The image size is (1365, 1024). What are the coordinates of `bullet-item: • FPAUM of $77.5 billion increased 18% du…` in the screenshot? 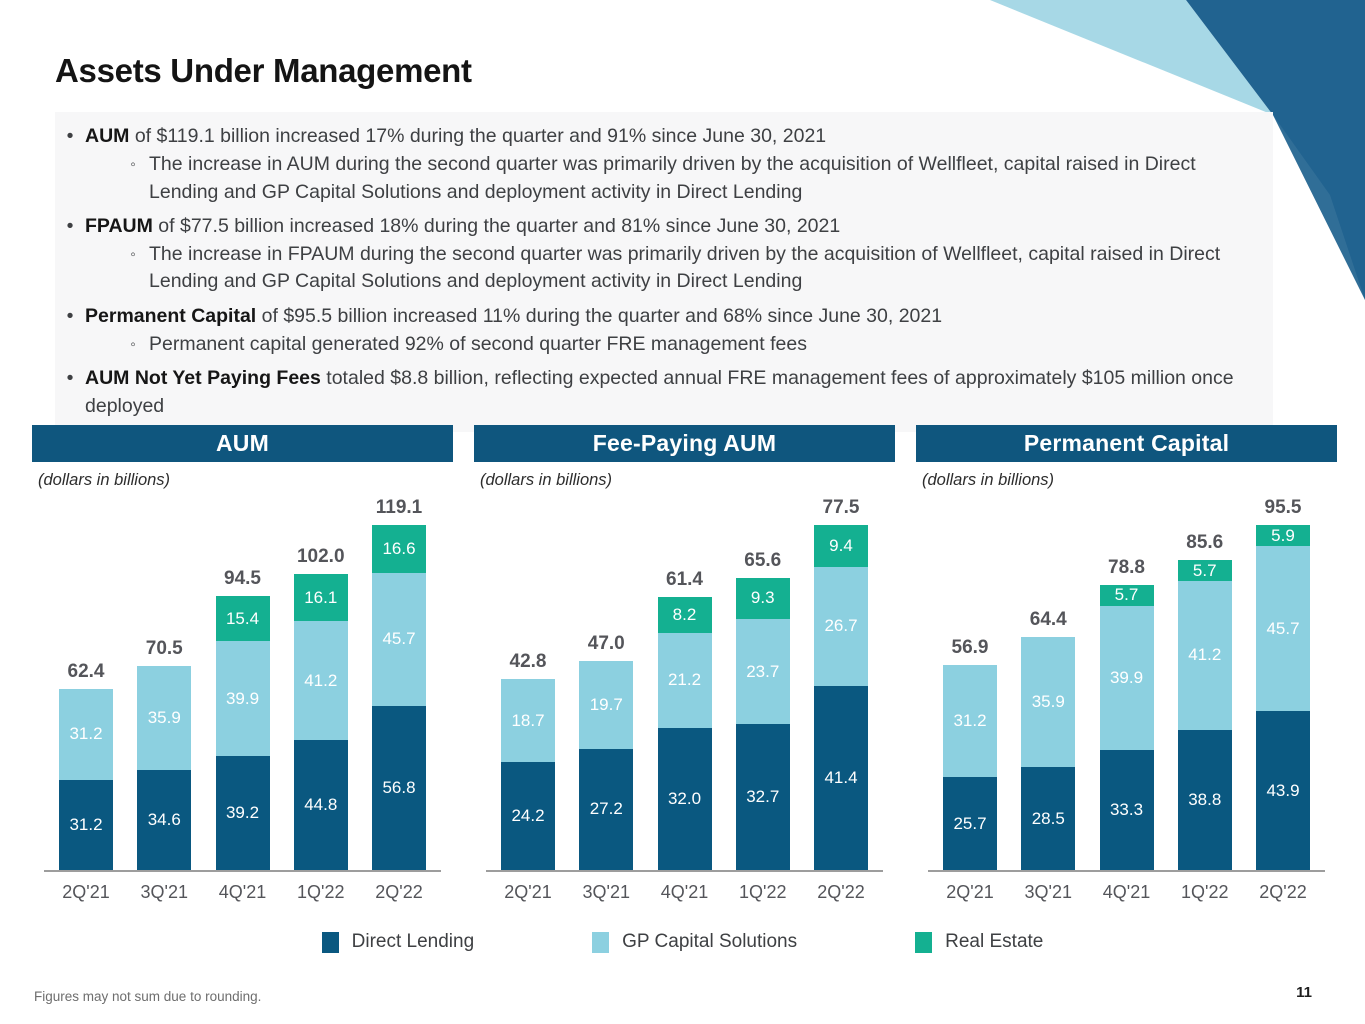 It's located at (664, 226).